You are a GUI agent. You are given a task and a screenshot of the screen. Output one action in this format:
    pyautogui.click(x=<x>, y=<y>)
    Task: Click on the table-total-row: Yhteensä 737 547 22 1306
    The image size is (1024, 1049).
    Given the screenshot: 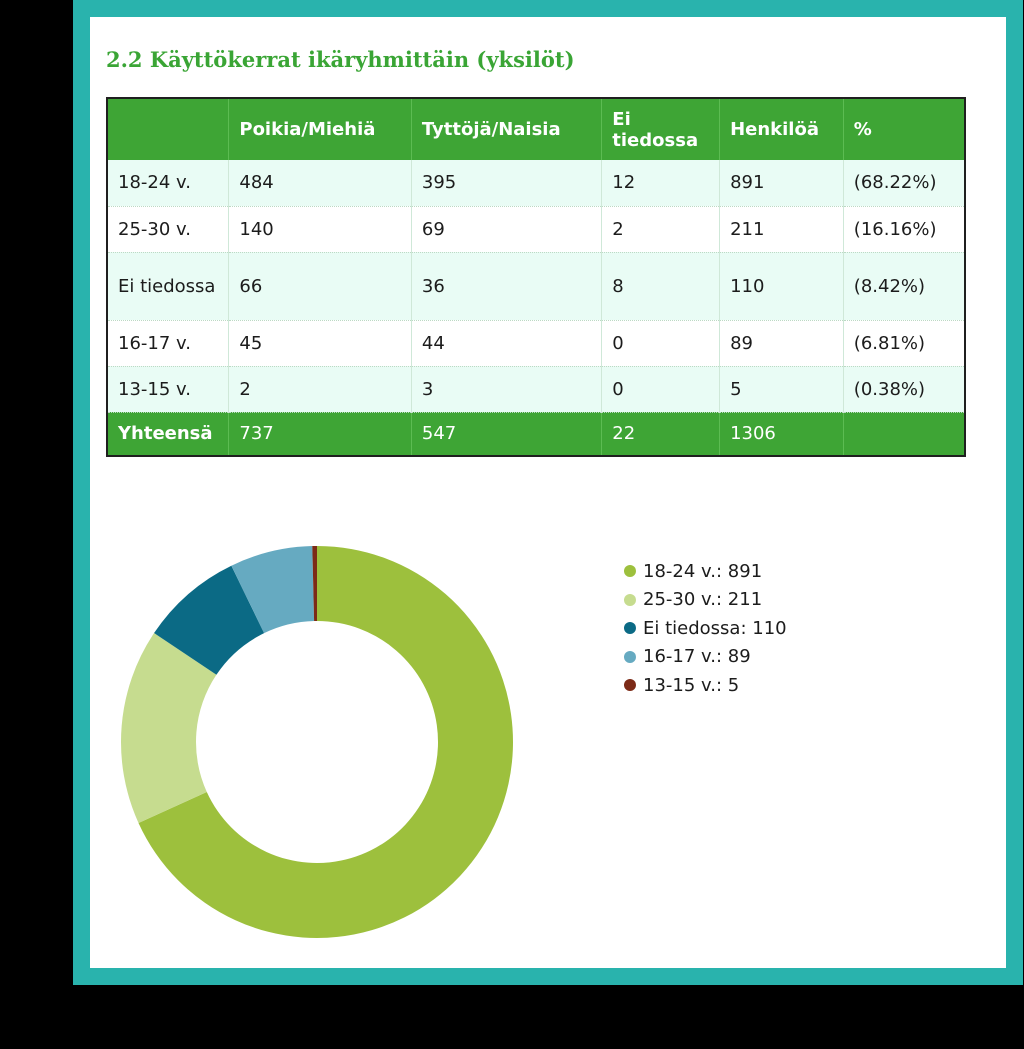 What is the action you would take?
    pyautogui.click(x=536, y=434)
    